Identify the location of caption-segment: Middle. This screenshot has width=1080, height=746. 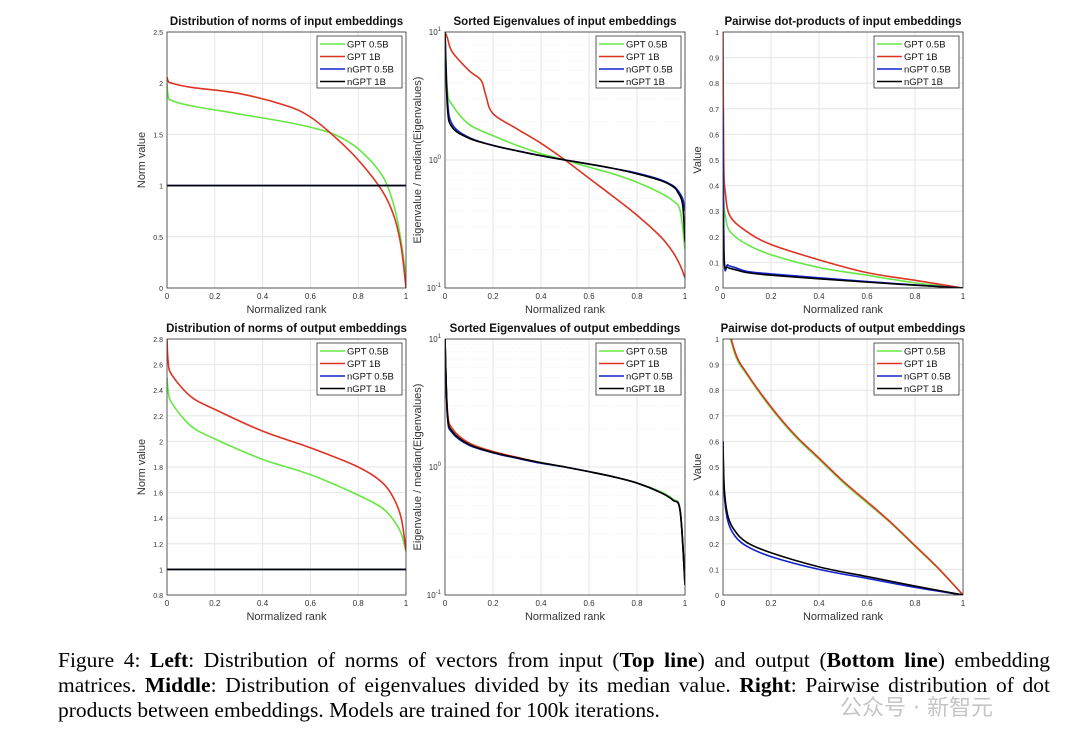
(177, 685).